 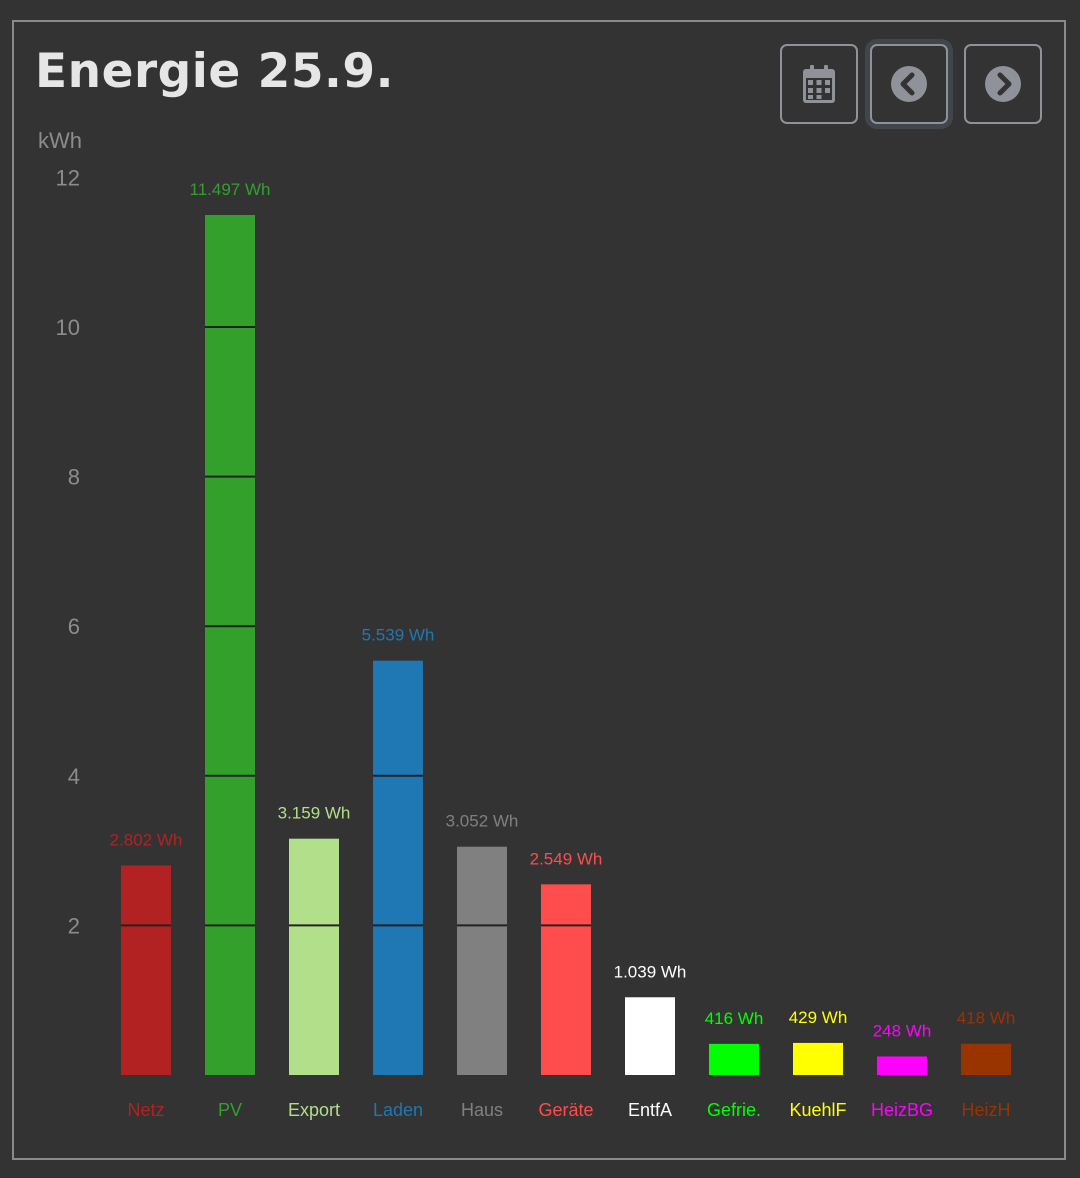 What do you see at coordinates (902, 1110) in the screenshot?
I see `category-label: HeizBG` at bounding box center [902, 1110].